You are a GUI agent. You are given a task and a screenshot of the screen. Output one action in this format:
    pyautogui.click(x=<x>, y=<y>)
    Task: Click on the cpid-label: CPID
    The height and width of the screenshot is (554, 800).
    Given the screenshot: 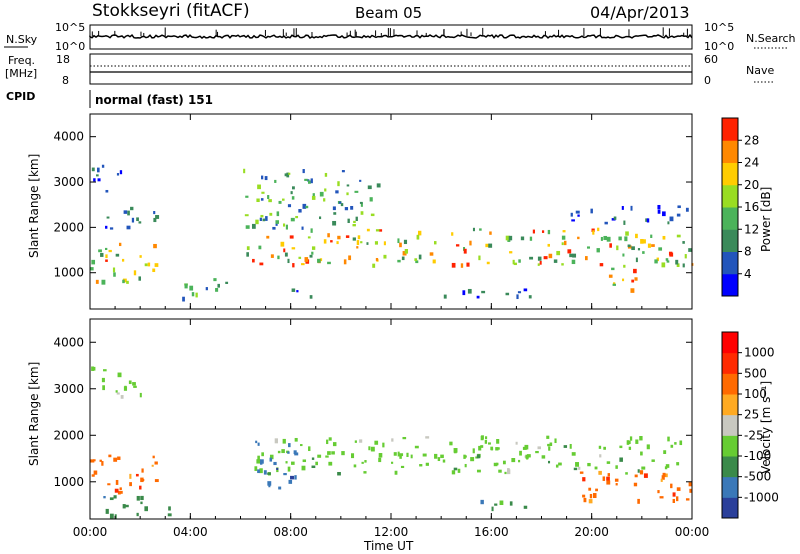 What is the action you would take?
    pyautogui.click(x=20, y=96)
    